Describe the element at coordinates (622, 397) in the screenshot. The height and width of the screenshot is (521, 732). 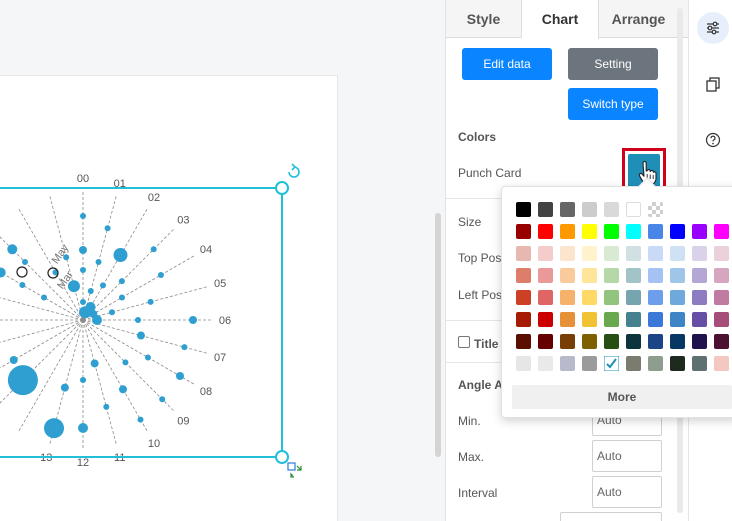
I see `more-colors-button: More` at that location.